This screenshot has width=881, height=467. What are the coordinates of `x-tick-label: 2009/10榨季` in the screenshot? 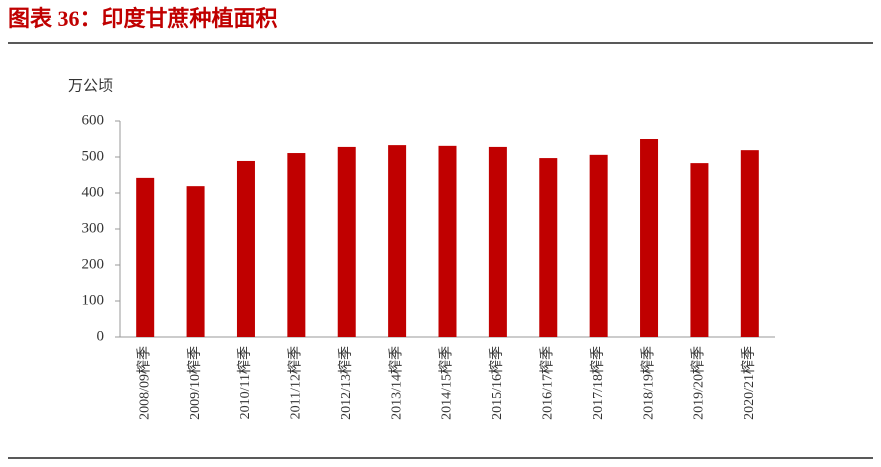 It's located at (194, 383).